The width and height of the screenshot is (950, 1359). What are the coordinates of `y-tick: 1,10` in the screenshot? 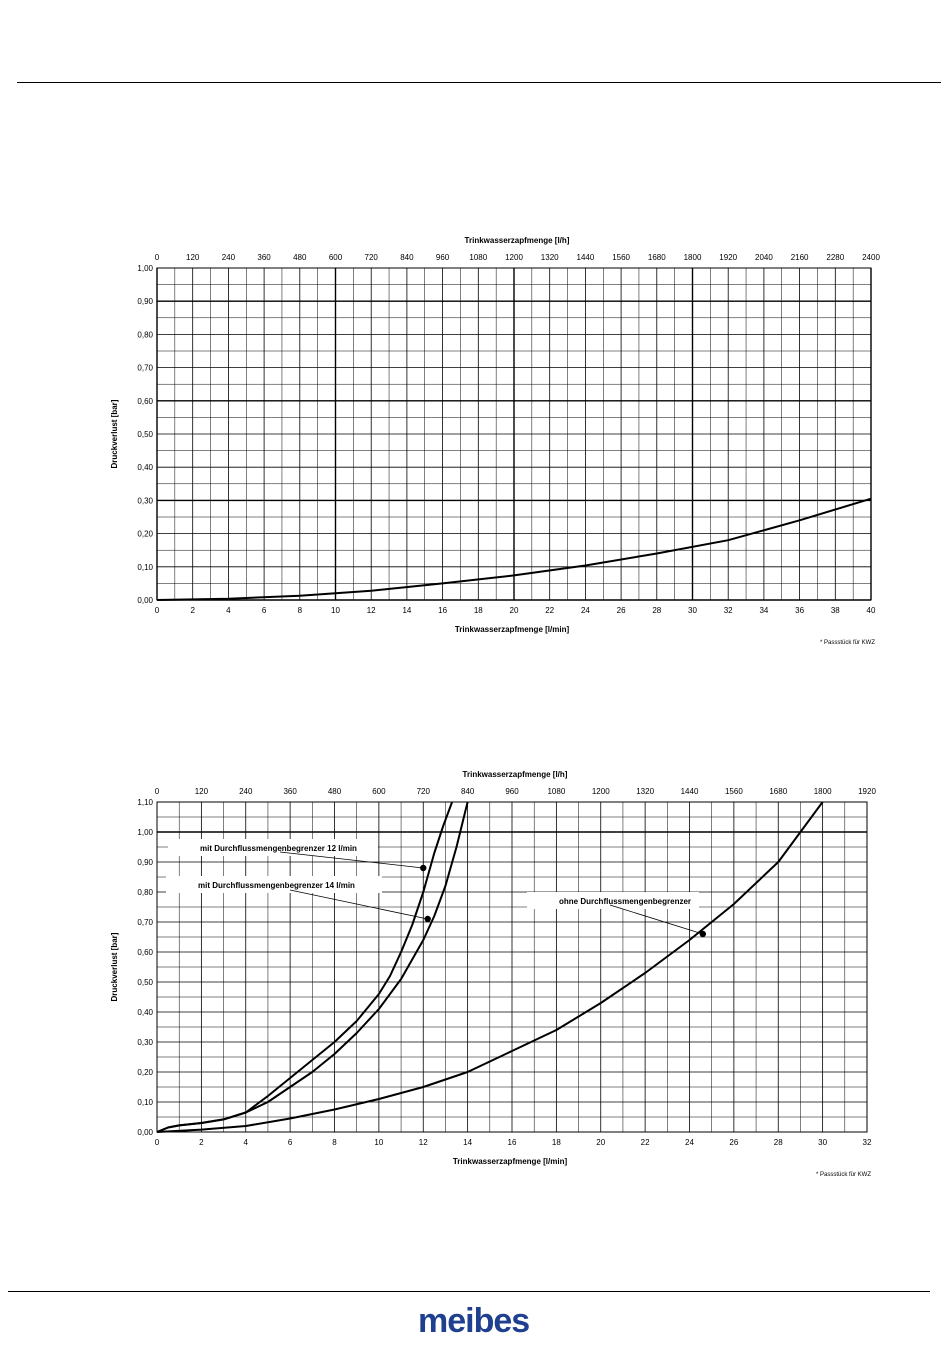 It's located at (145, 802).